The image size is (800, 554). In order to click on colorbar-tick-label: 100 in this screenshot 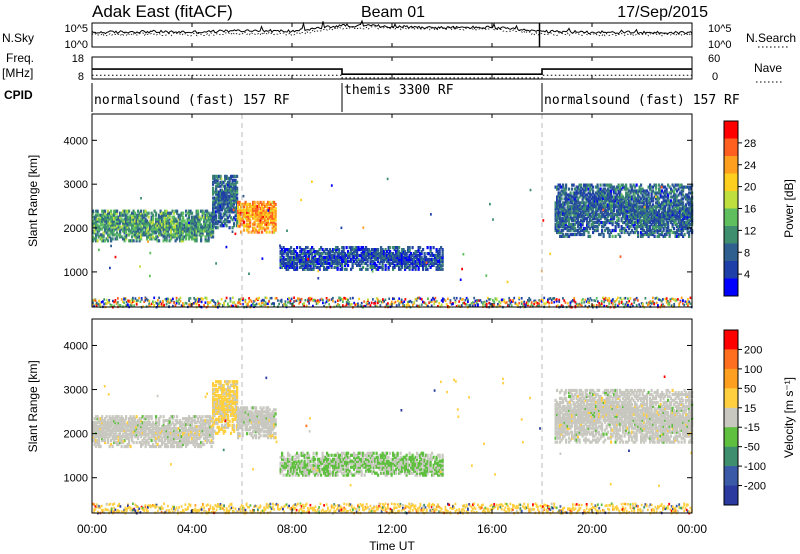, I will do `click(753, 370)`.